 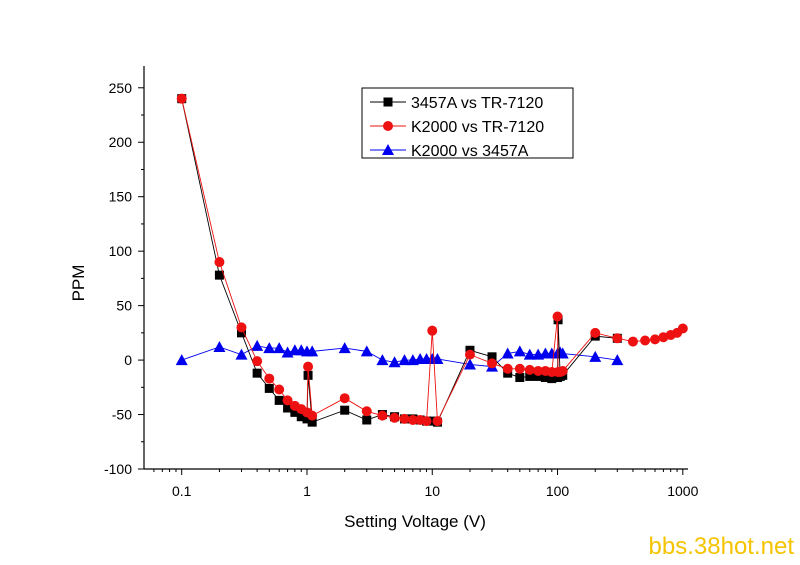 I want to click on legend-label: K2000 vs TR-7120, so click(x=477, y=127).